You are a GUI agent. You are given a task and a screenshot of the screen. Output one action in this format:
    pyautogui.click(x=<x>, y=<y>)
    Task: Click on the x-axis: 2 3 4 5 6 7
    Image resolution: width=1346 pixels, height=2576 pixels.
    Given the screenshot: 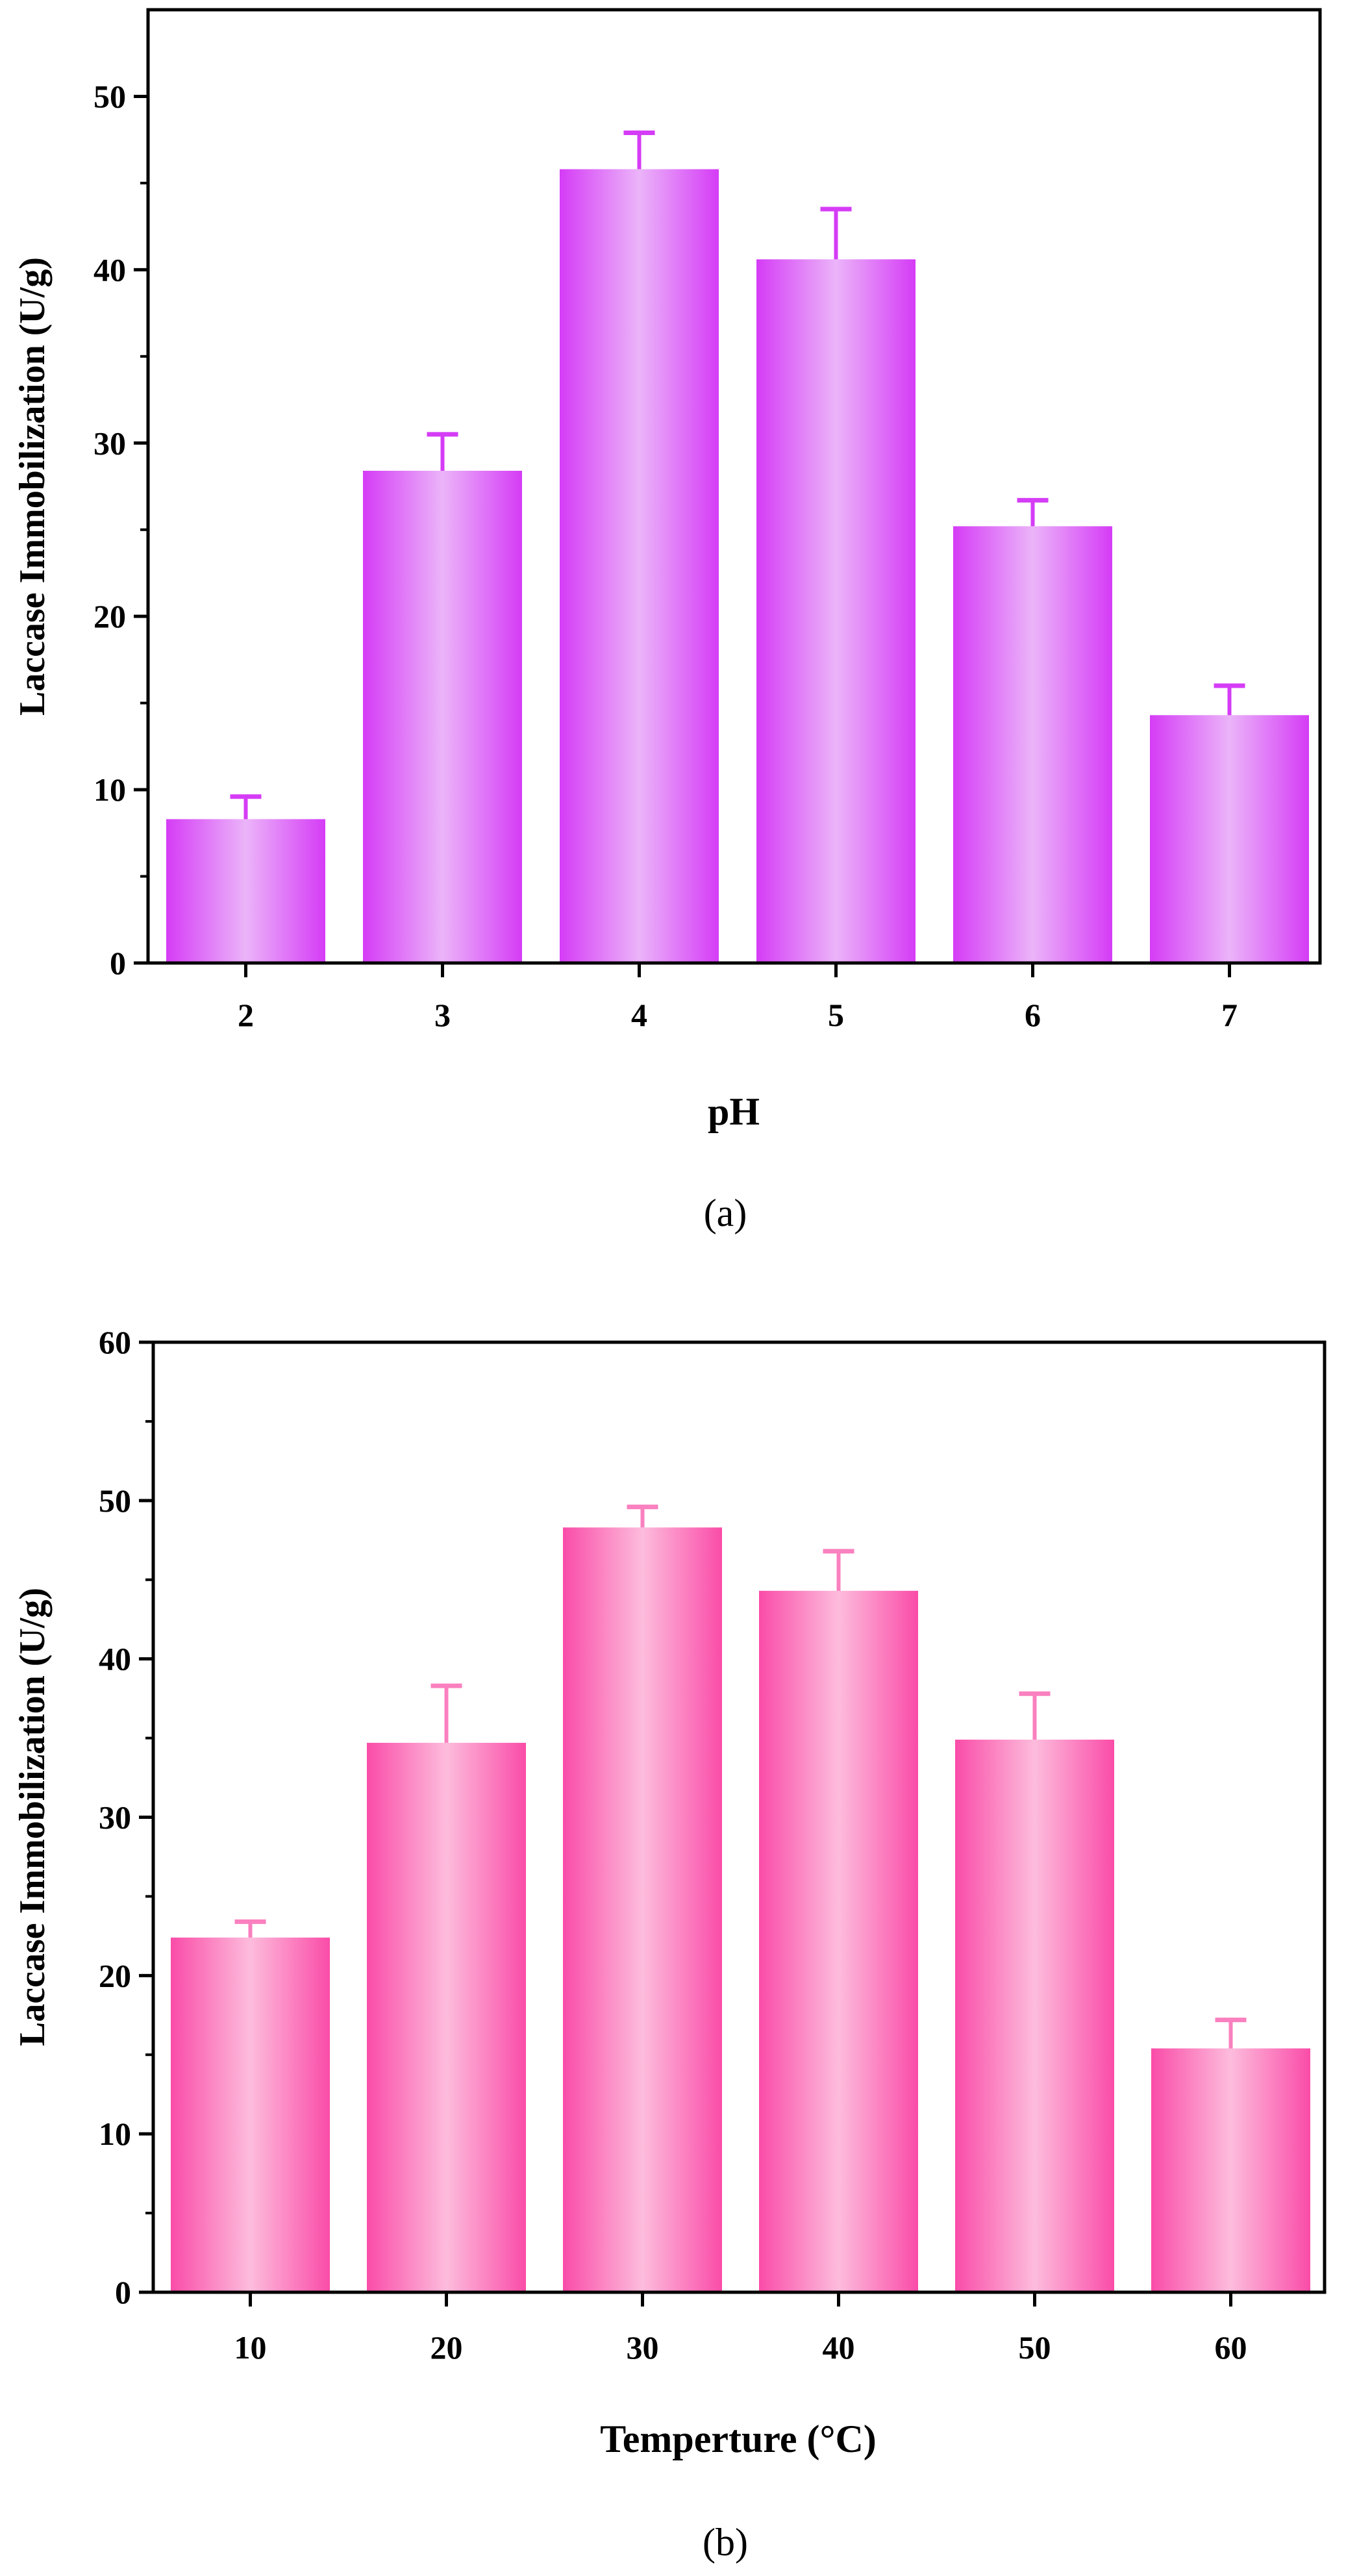 What is the action you would take?
    pyautogui.click(x=738, y=998)
    